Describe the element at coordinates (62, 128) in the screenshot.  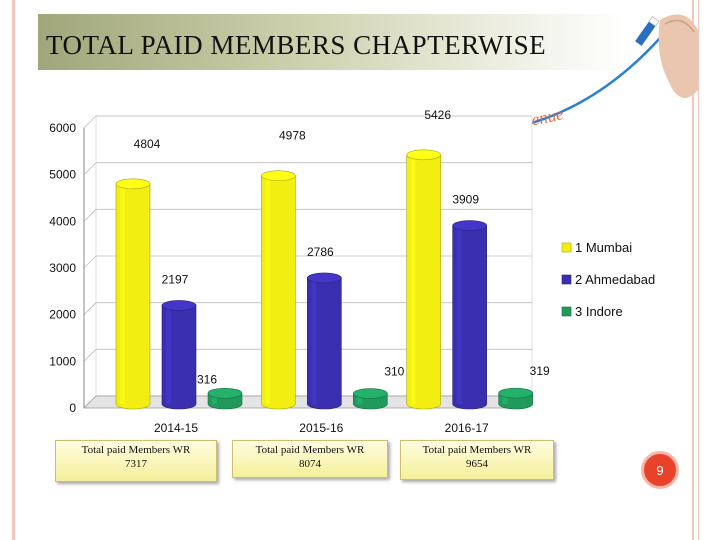
I see `y-tick-label: 6000` at that location.